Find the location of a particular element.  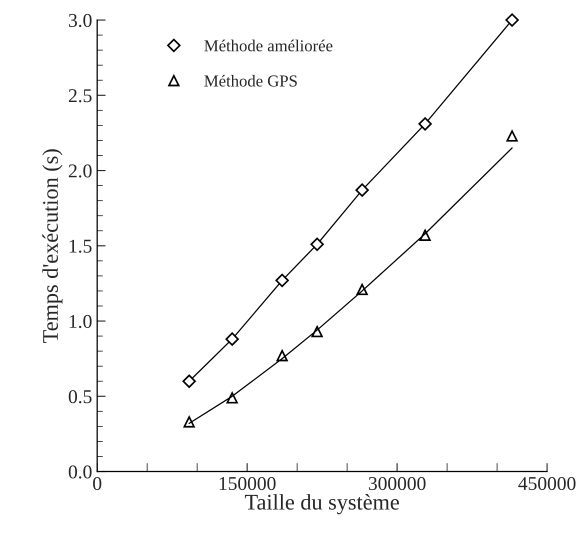

legend-label: Méthode GPS is located at coordinates (250, 80).